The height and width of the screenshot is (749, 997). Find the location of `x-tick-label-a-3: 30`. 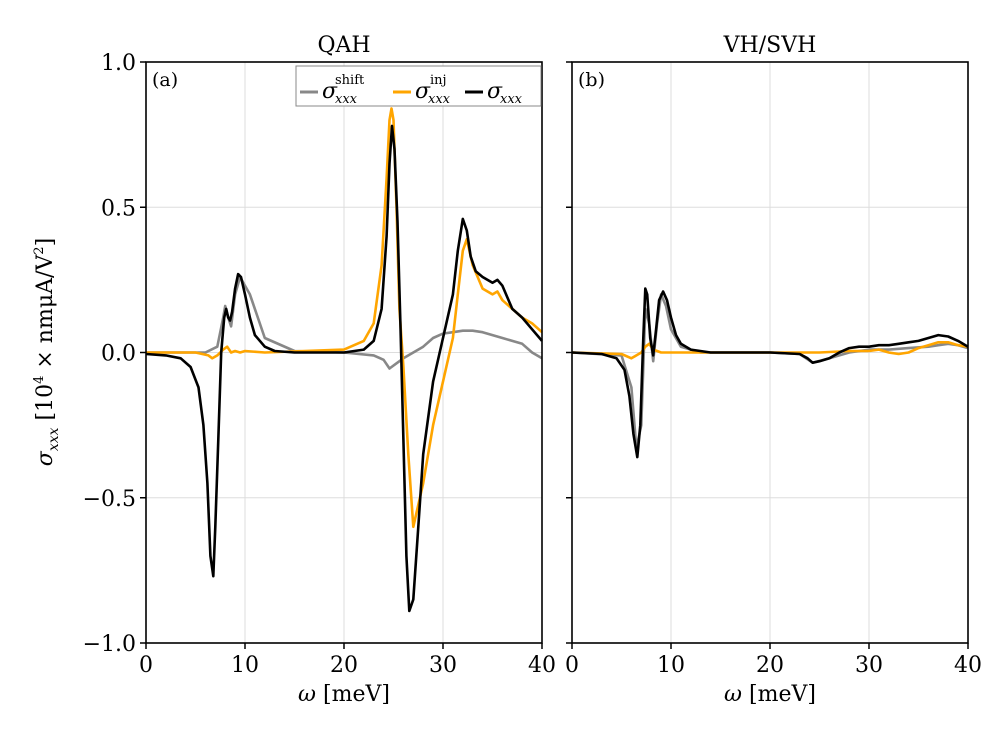

x-tick-label-a-3: 30 is located at coordinates (443, 665).